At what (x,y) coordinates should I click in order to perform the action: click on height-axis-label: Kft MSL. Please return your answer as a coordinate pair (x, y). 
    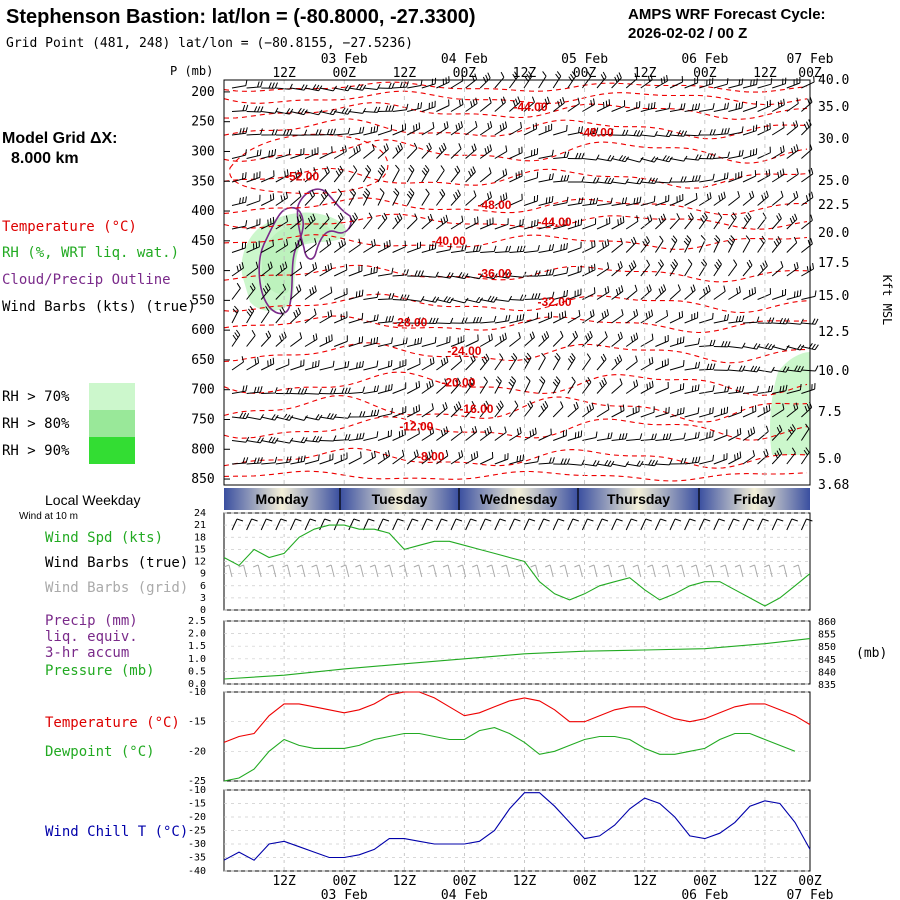
    Looking at the image, I should click on (887, 300).